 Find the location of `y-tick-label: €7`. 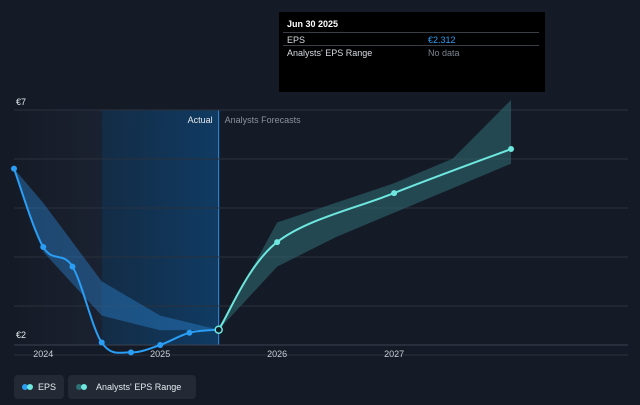

y-tick-label: €7 is located at coordinates (21, 102).